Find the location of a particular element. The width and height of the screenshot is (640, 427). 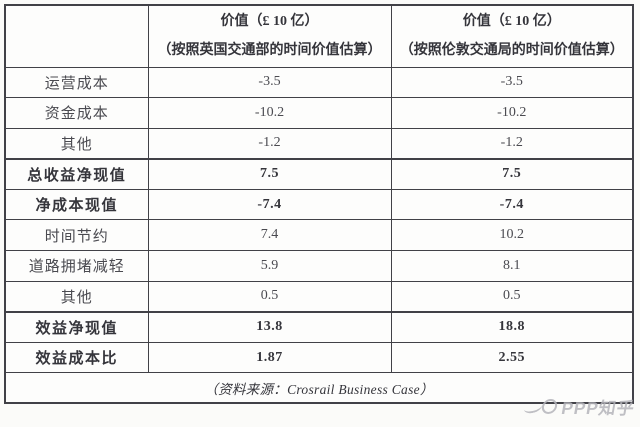

row-label: 总收益净现值 is located at coordinates (76, 173).